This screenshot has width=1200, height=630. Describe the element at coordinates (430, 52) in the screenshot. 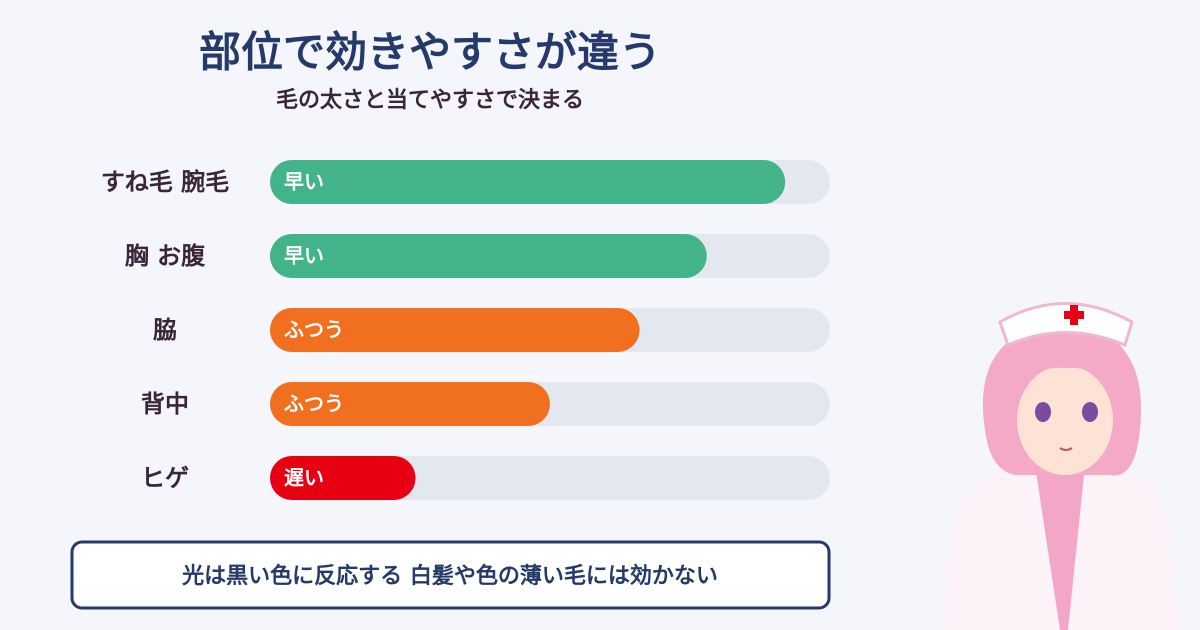

I see `title: 部位で効きやすさが違う` at that location.